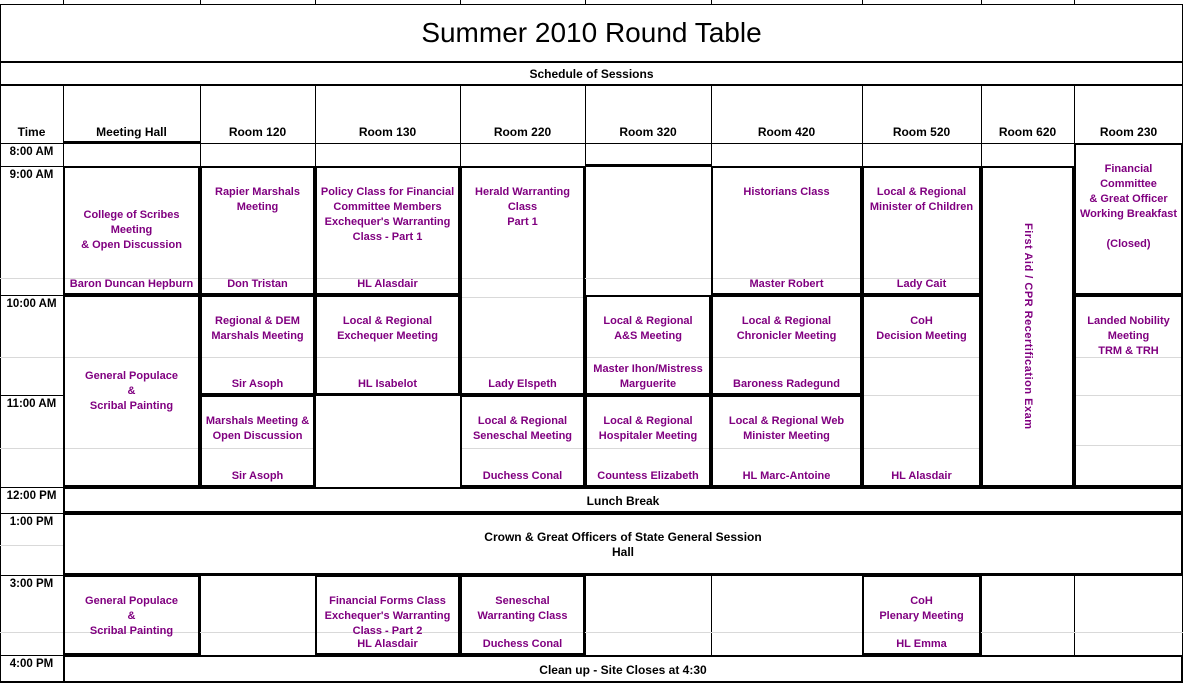  I want to click on time-label: 1:00 PM, so click(31, 522).